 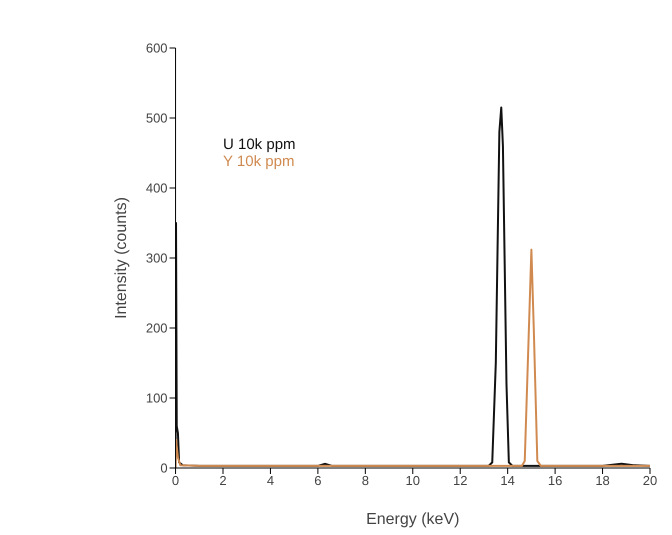 I want to click on x-tick-label: 2, so click(x=223, y=480).